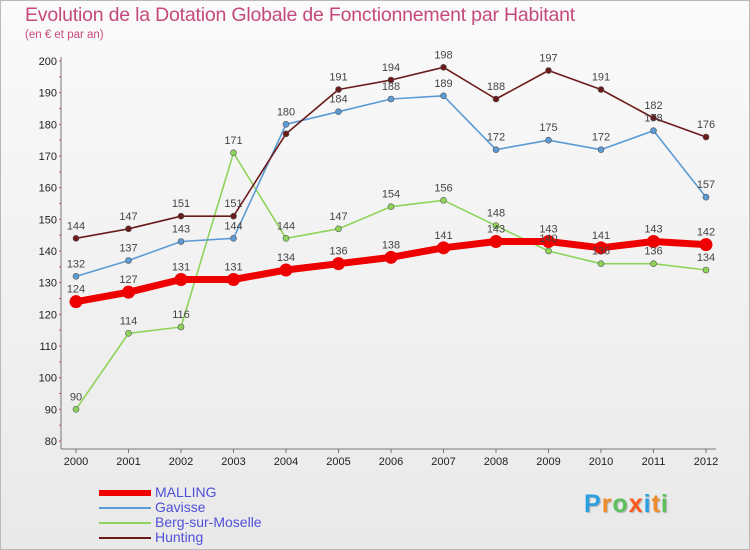 The image size is (750, 550). I want to click on data-label-gavisse: 137, so click(128, 249).